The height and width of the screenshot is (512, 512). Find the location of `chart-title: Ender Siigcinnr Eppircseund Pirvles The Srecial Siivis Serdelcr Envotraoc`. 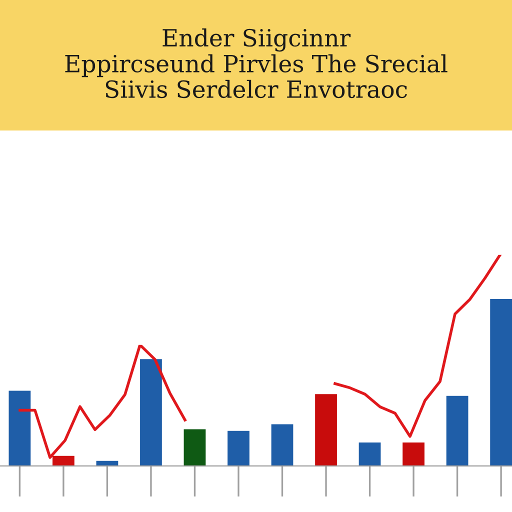

chart-title: Ender Siigcinnr Eppircseund Pirvles The Srecial Siivis Serdelcr Envotraoc is located at coordinates (256, 63).